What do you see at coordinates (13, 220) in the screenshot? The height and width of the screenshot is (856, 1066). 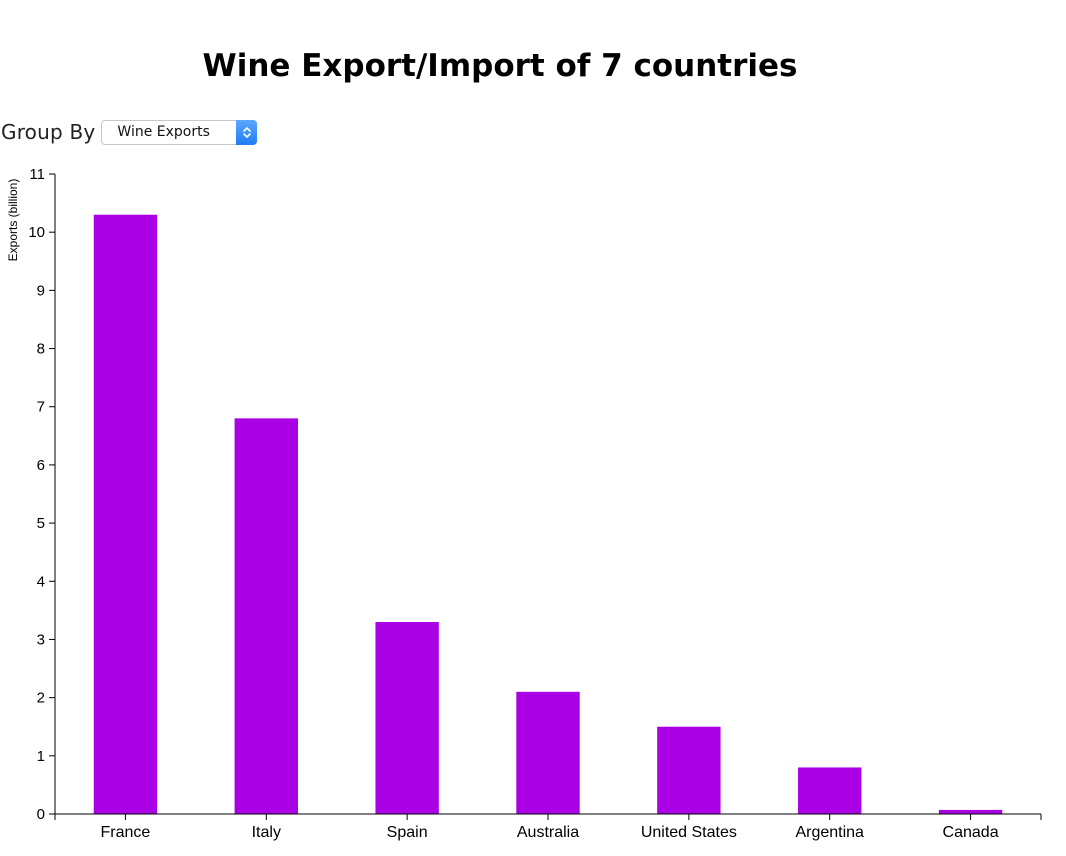 I see `y-axis-title: Exports (billion)` at bounding box center [13, 220].